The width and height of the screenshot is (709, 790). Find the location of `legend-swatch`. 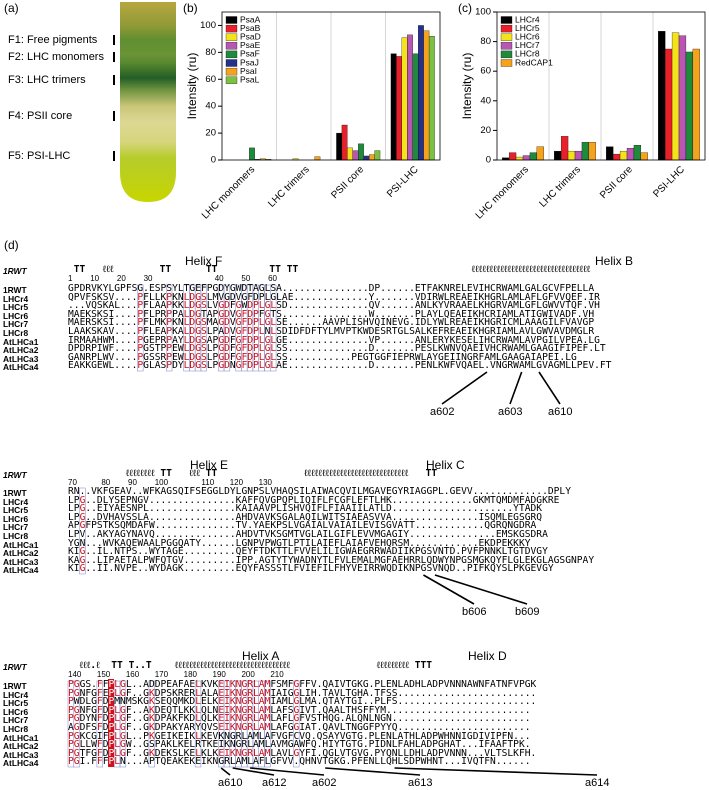

legend-swatch is located at coordinates (231, 63).